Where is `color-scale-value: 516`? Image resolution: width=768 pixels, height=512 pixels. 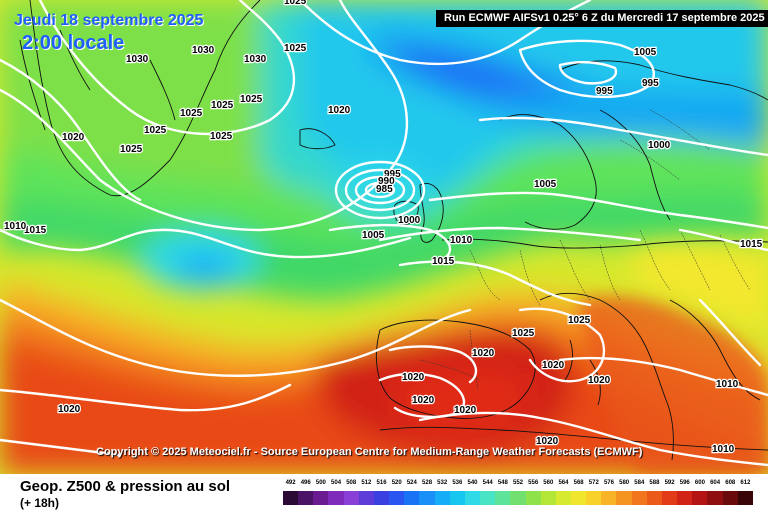
color-scale-value: 516 is located at coordinates (381, 483).